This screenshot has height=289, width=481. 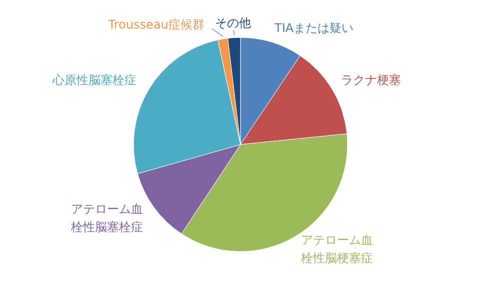 I want to click on slice-label: Trousseau症候群, so click(x=155, y=25).